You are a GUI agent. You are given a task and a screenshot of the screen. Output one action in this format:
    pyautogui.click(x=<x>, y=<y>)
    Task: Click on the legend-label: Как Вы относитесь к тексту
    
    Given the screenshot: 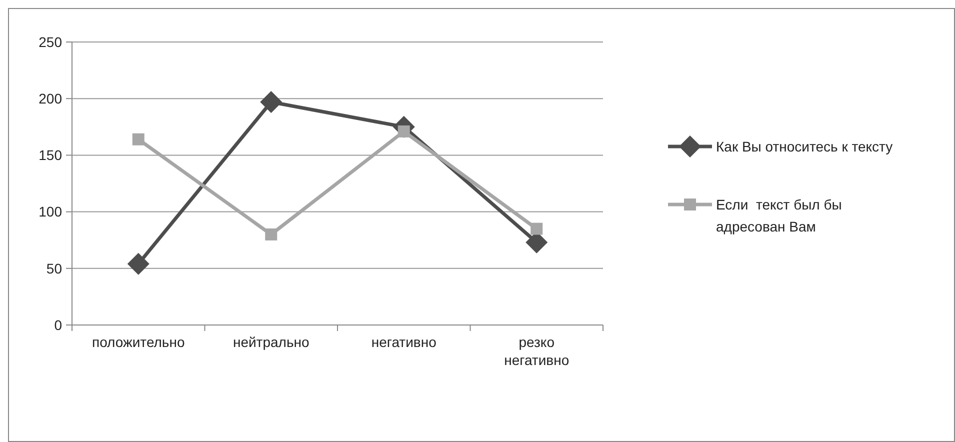 What is the action you would take?
    pyautogui.click(x=804, y=146)
    